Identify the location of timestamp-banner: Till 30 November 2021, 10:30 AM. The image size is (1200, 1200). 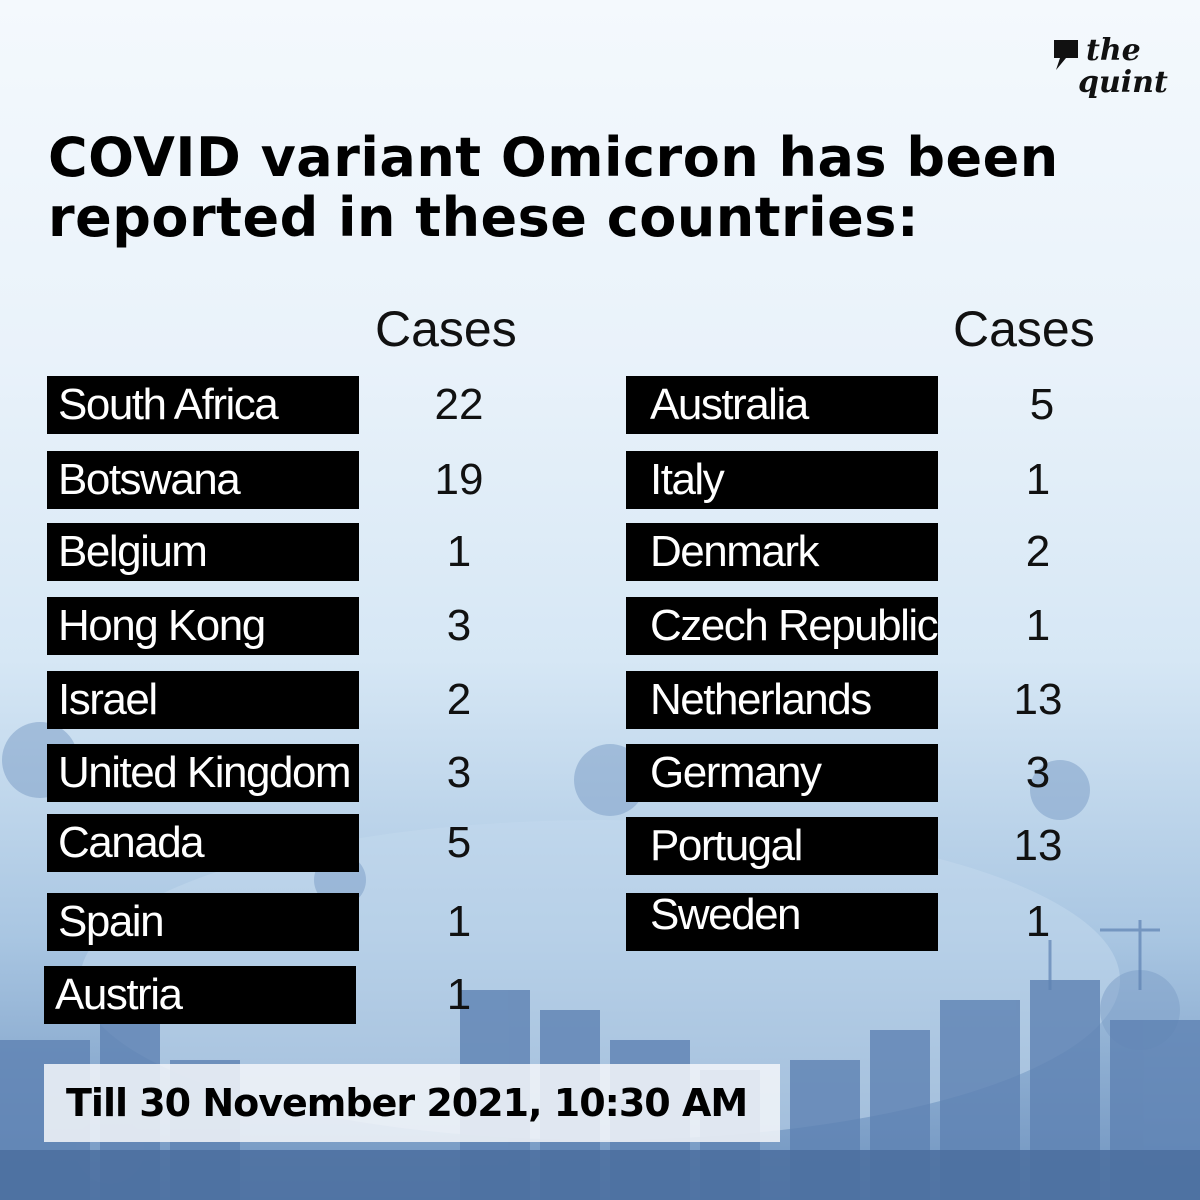
(412, 1103).